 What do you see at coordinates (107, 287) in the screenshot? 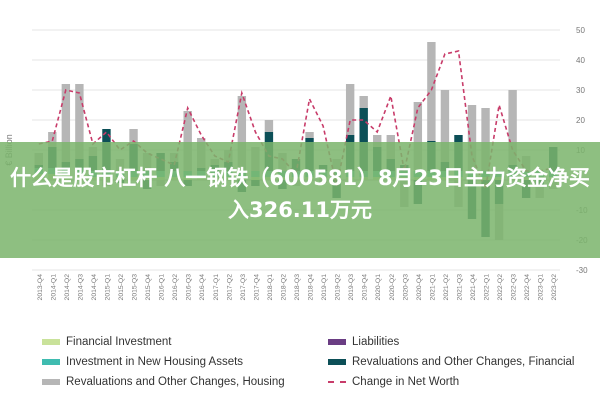
I see `x-tick-label: 2015-Q1` at bounding box center [107, 287].